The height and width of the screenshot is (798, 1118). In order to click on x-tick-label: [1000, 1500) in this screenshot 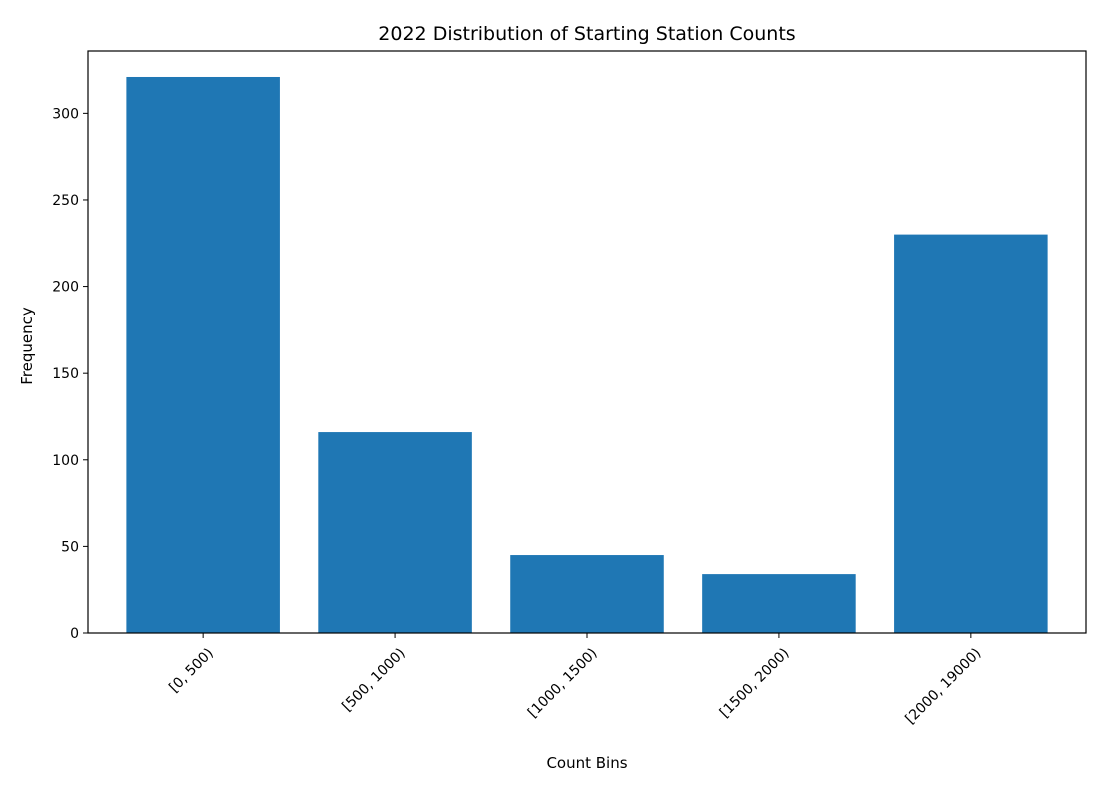, I will do `click(563, 683)`.